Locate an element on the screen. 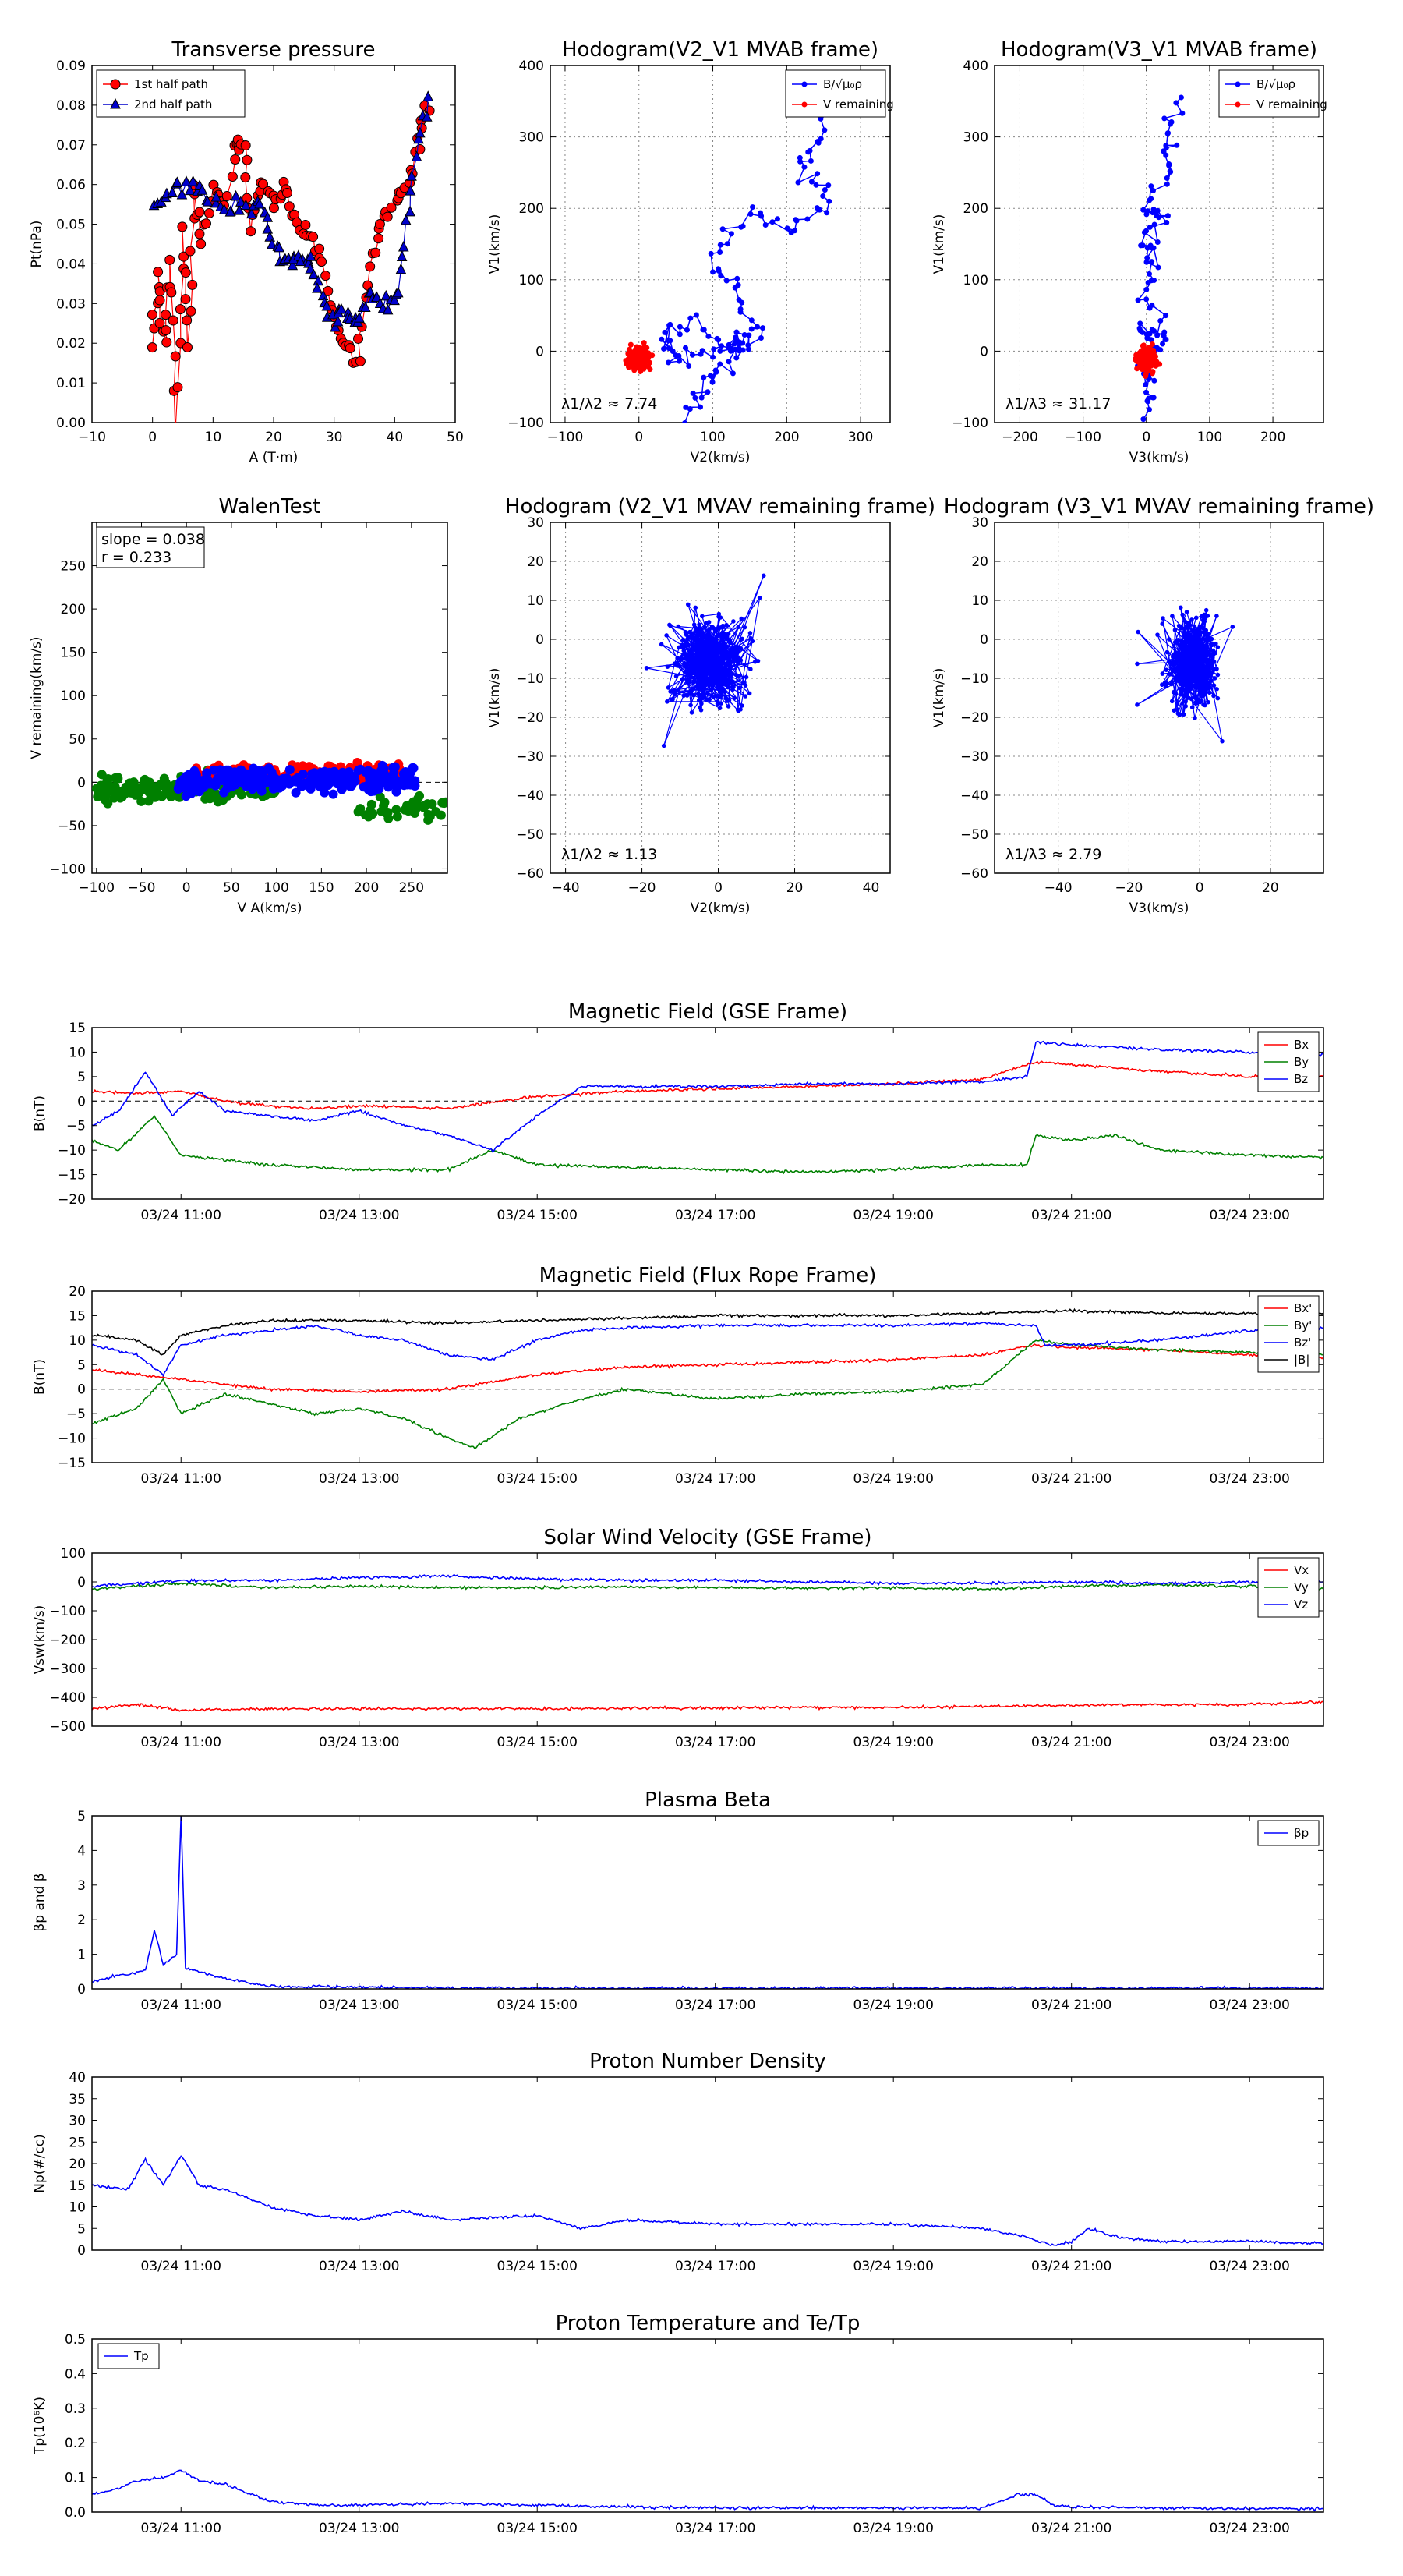 This screenshot has width=1403, height=2576. x-tick-label: −40 is located at coordinates (1058, 888).